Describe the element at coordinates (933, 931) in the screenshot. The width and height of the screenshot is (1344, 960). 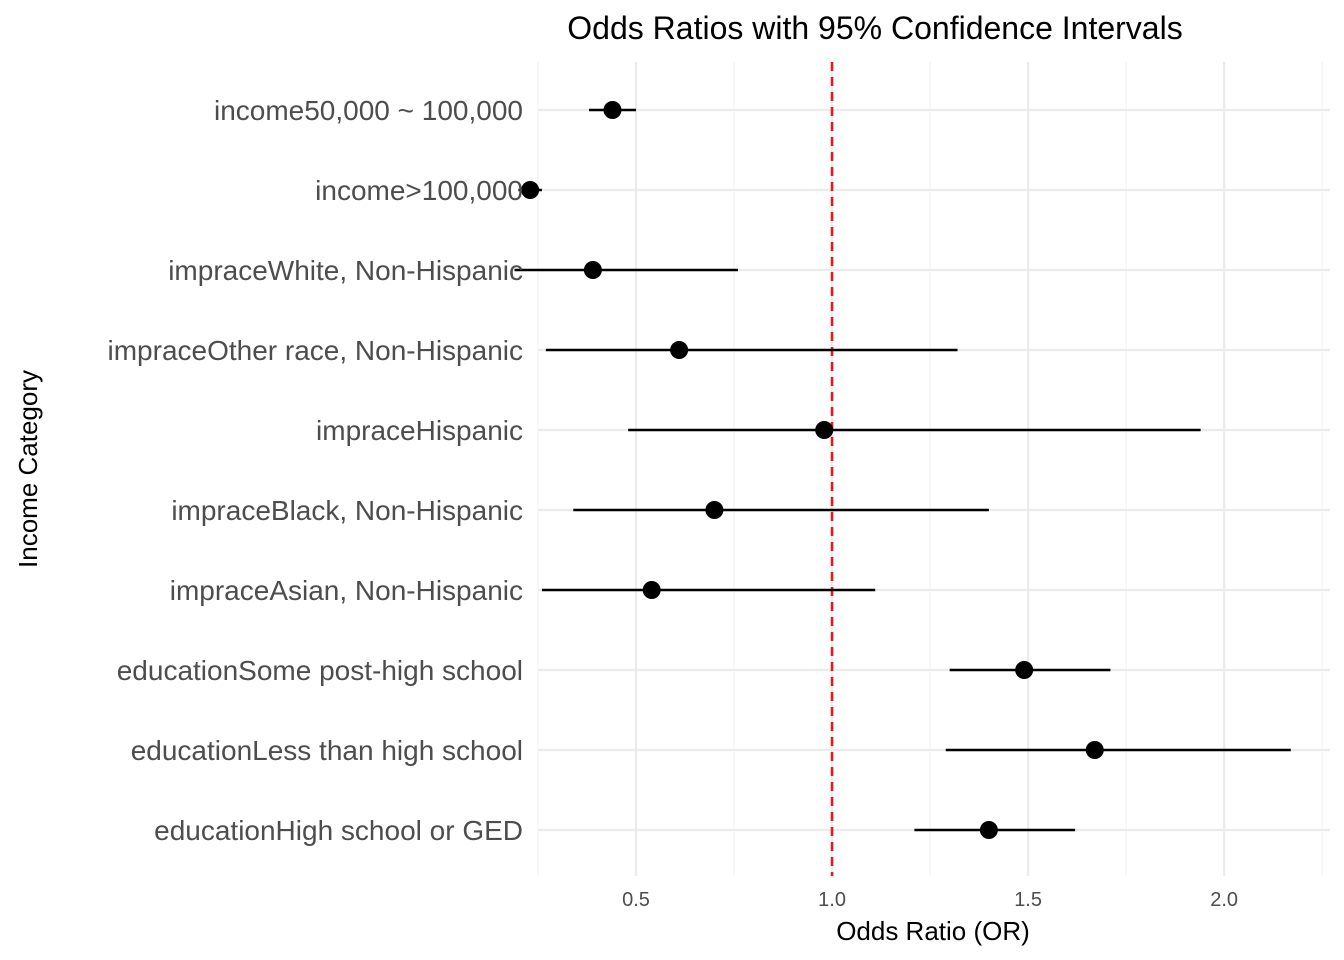
I see `x-axis-title: Odds Ratio (OR)` at that location.